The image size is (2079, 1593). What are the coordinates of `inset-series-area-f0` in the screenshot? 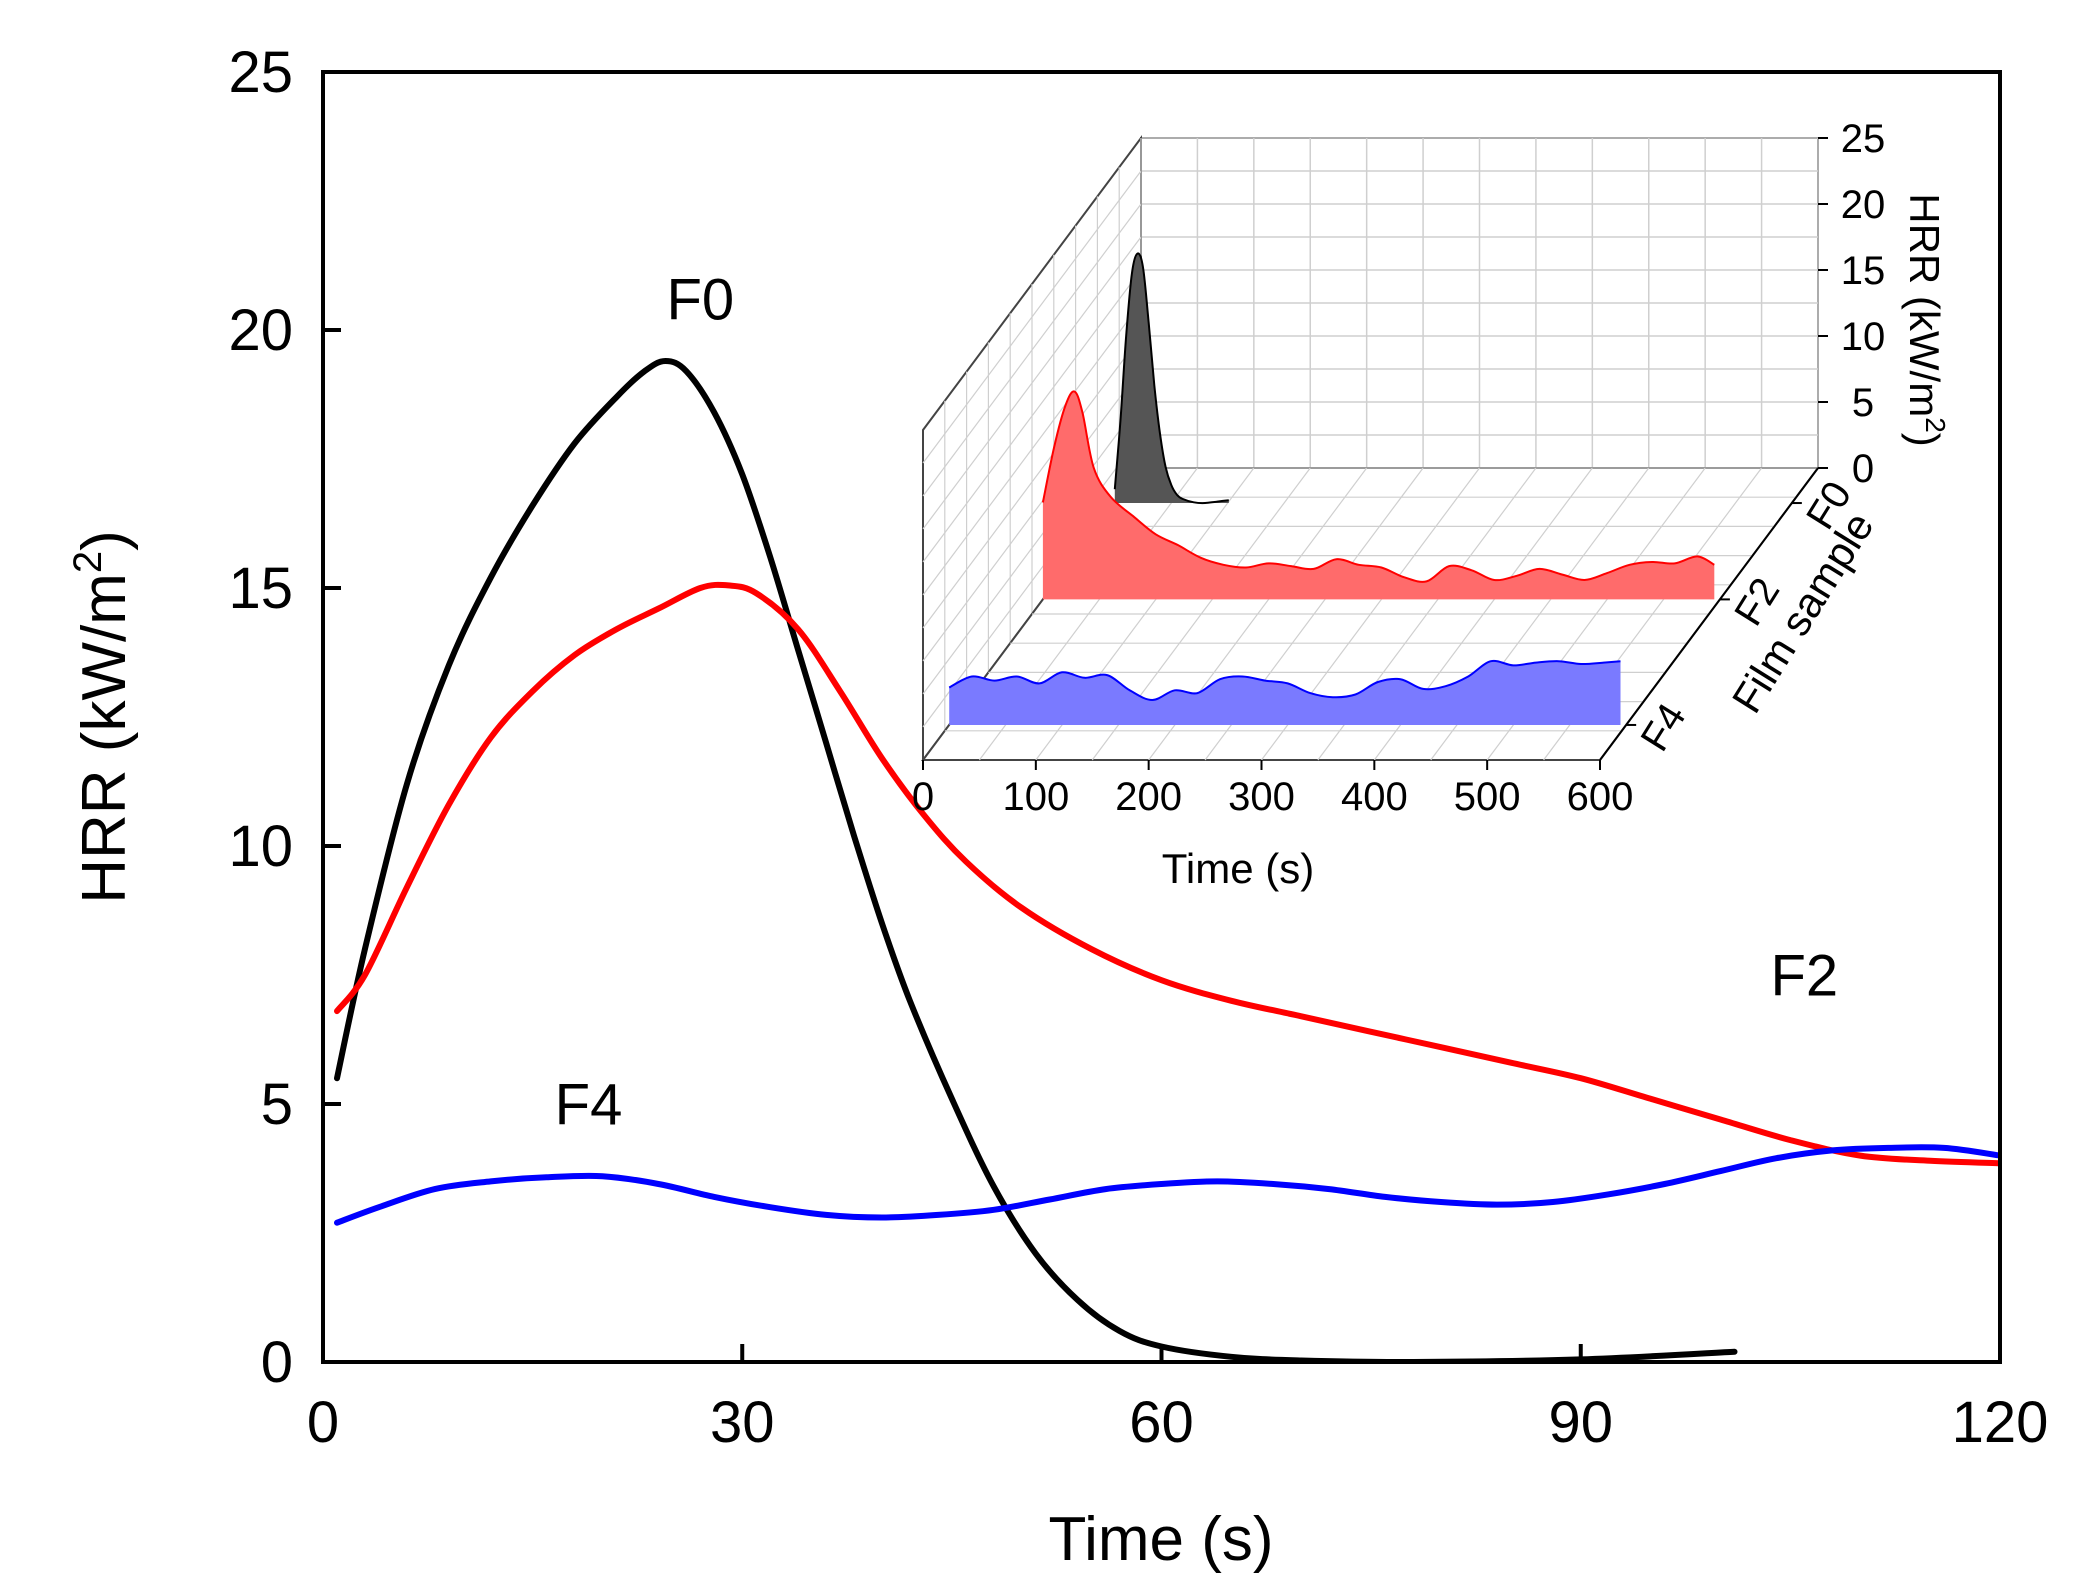 It's located at (1171, 378).